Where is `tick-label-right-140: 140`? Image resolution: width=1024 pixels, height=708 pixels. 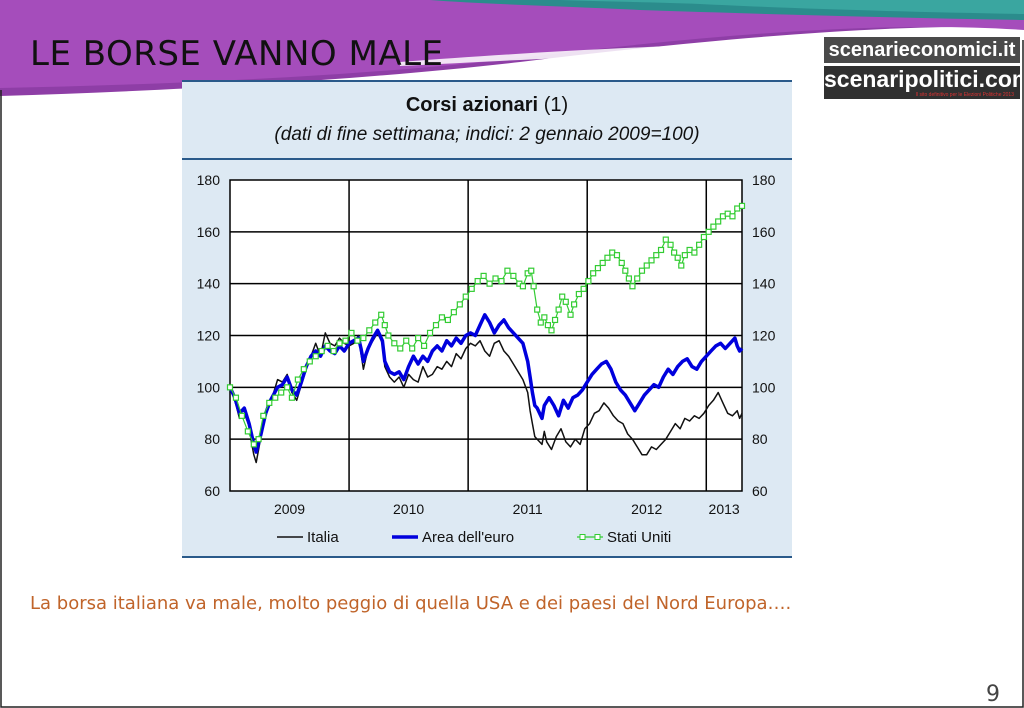 tick-label-right-140: 140 is located at coordinates (764, 284).